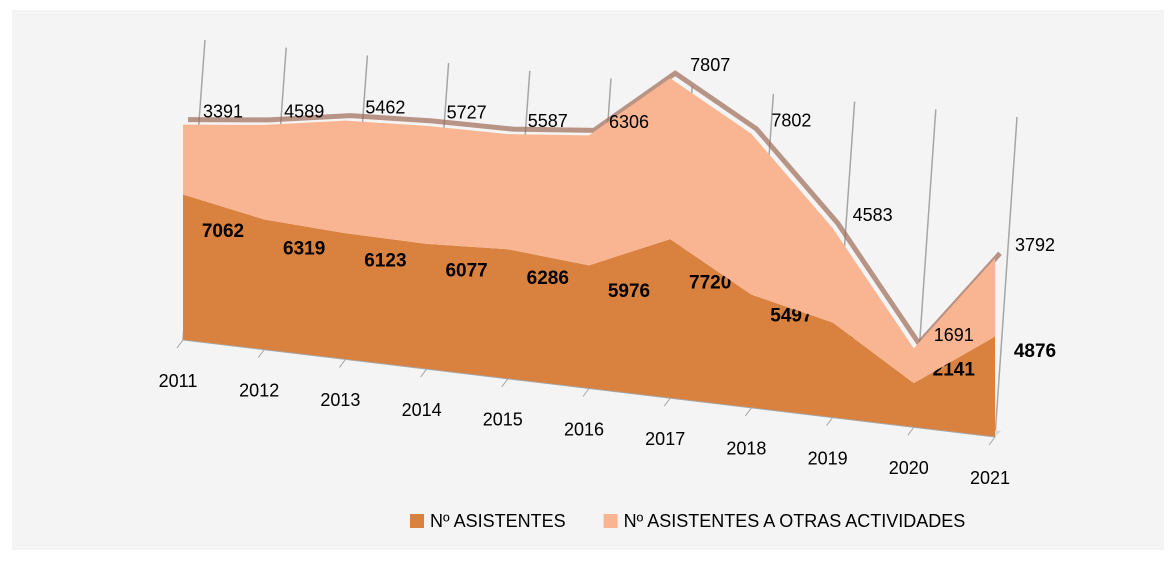  What do you see at coordinates (795, 521) in the screenshot?
I see `legend-label: Nº ASISTENTES A OTRAS ACTIVIDADES` at bounding box center [795, 521].